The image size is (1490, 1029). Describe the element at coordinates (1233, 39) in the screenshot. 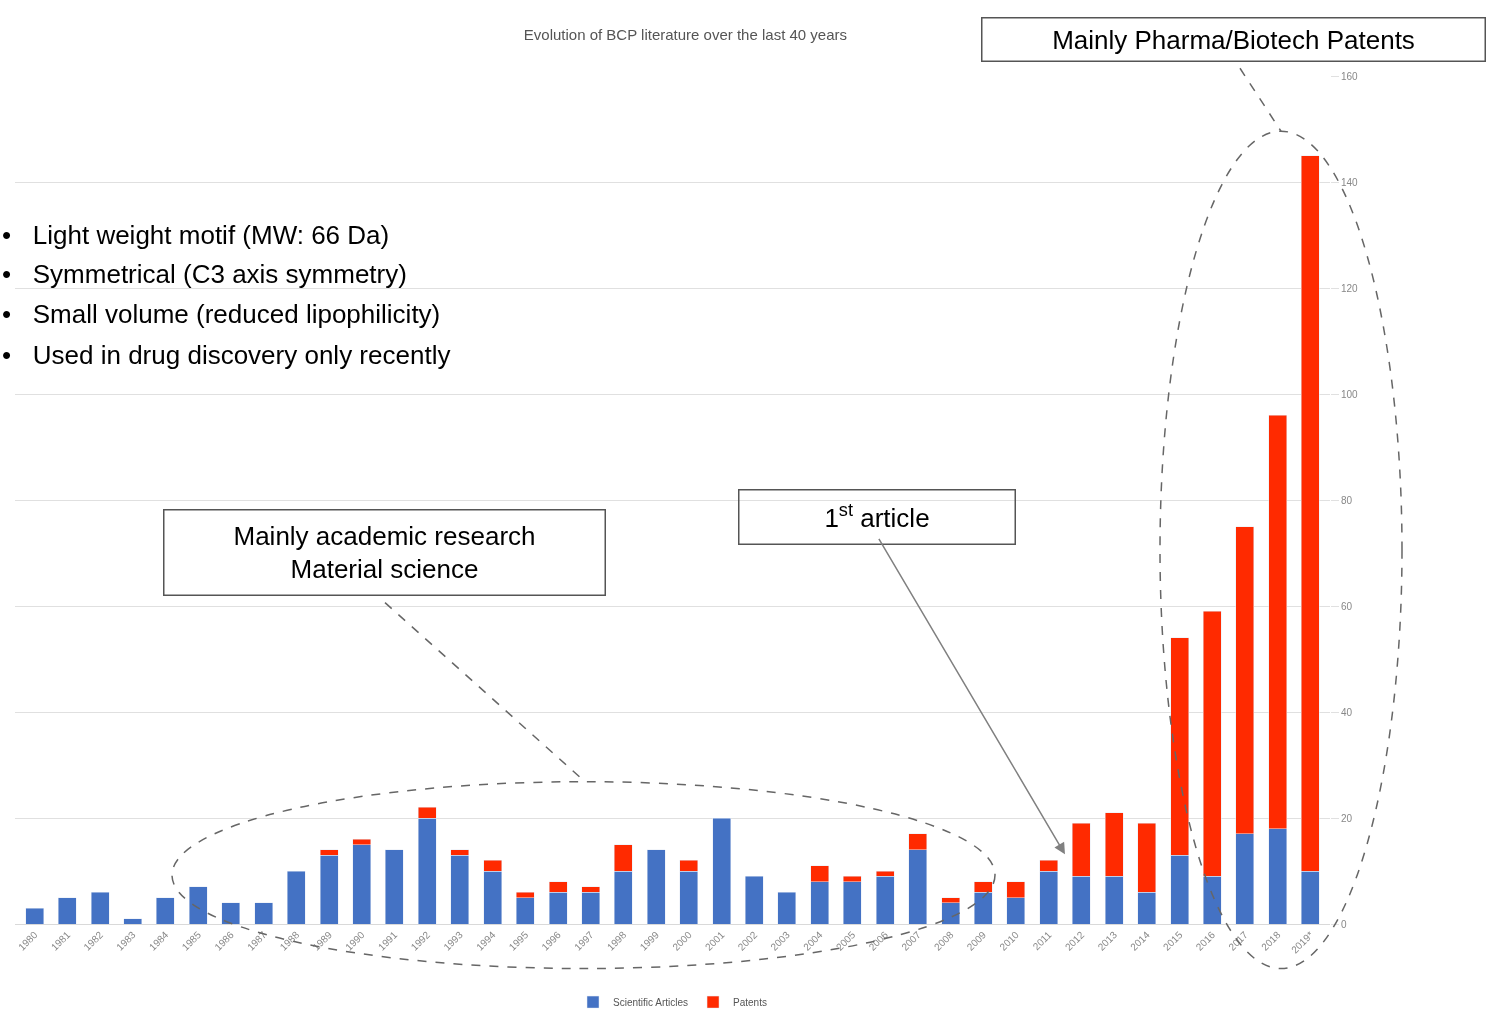

I see `text: Mainly Pharma/Biotech Patents` at that location.